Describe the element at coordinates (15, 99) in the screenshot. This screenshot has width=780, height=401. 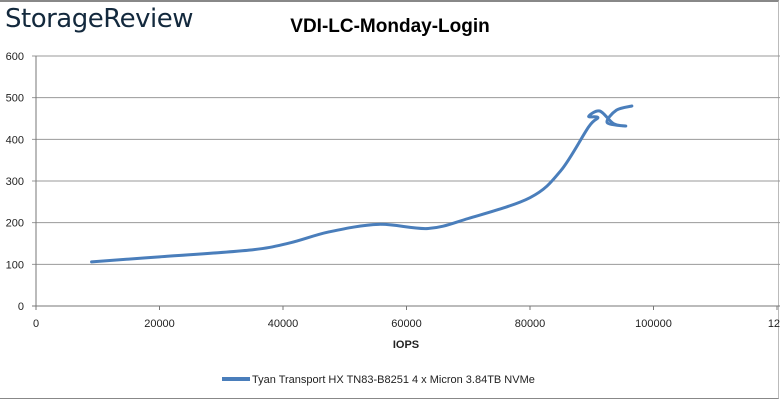
I see `y-tick-label: 500` at that location.